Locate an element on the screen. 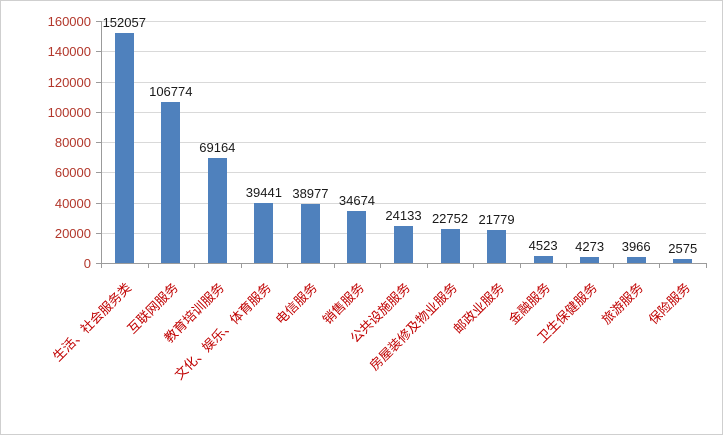 This screenshot has width=723, height=435. x-axis-category-label-text: 电信服务 is located at coordinates (297, 303).